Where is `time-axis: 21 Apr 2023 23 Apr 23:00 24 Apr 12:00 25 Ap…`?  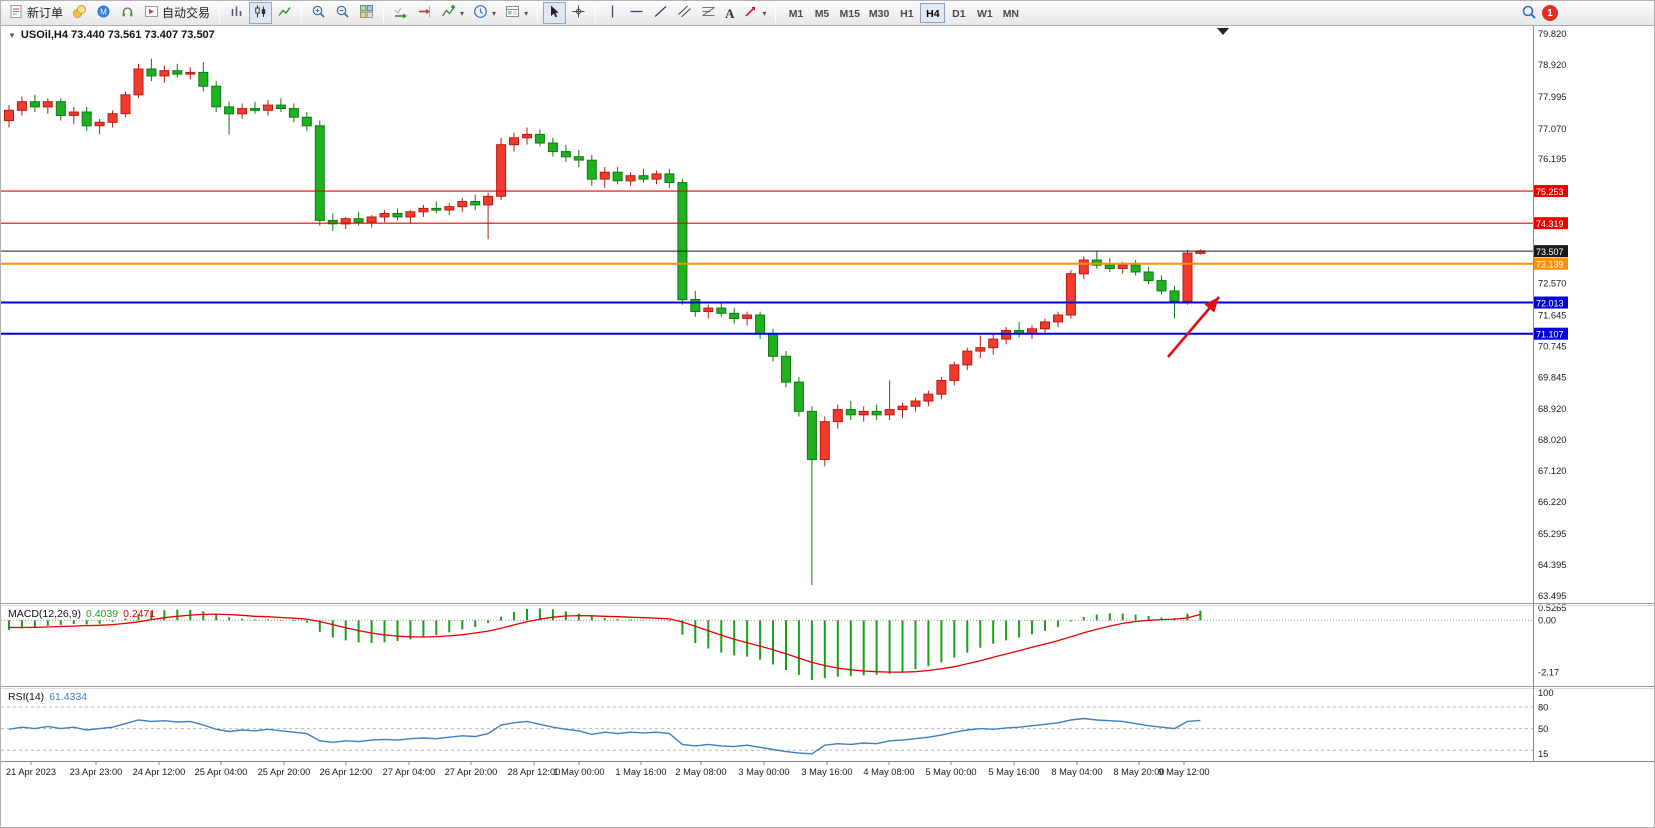 time-axis: 21 Apr 2023 23 Apr 23:00 24 Apr 12:00 25 Ap… is located at coordinates (828, 769).